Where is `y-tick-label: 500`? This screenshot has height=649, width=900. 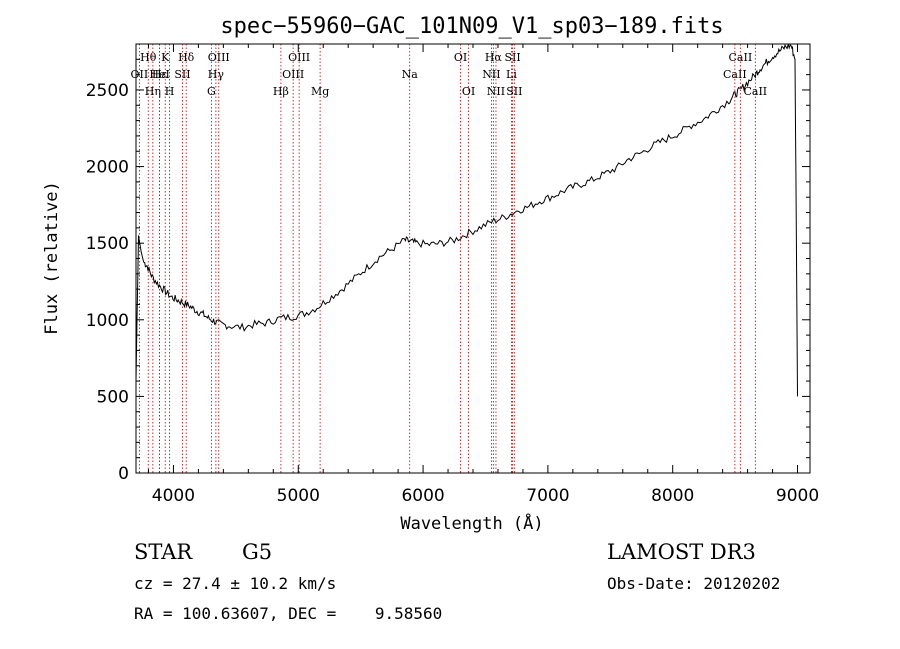
y-tick-label: 500 is located at coordinates (113, 397).